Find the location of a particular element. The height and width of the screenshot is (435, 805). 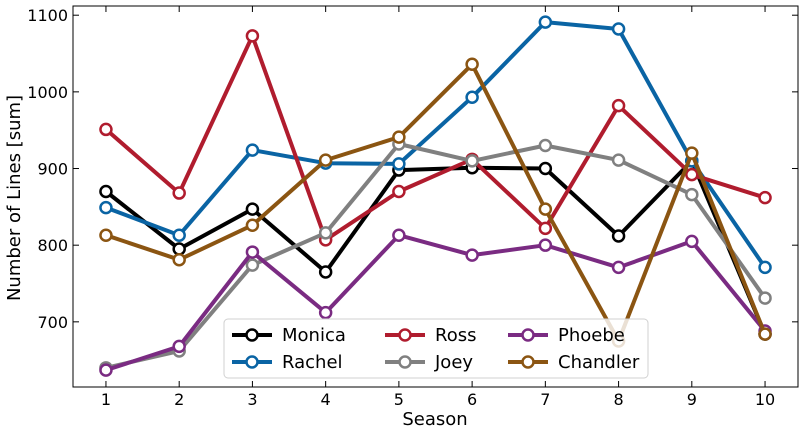

y-tick-label: 800 is located at coordinates (52, 245).